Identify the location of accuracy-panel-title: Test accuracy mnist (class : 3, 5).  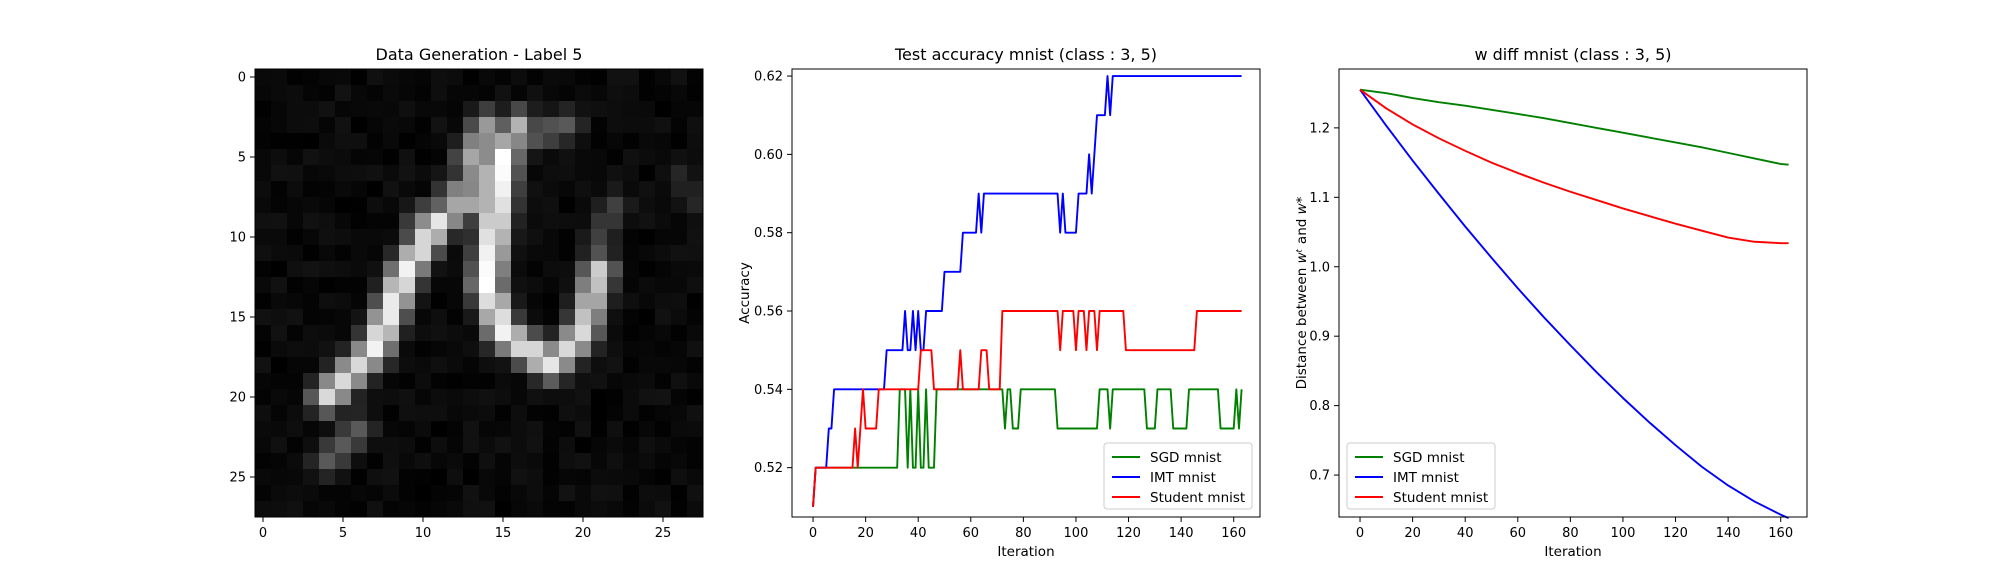
(1025, 54).